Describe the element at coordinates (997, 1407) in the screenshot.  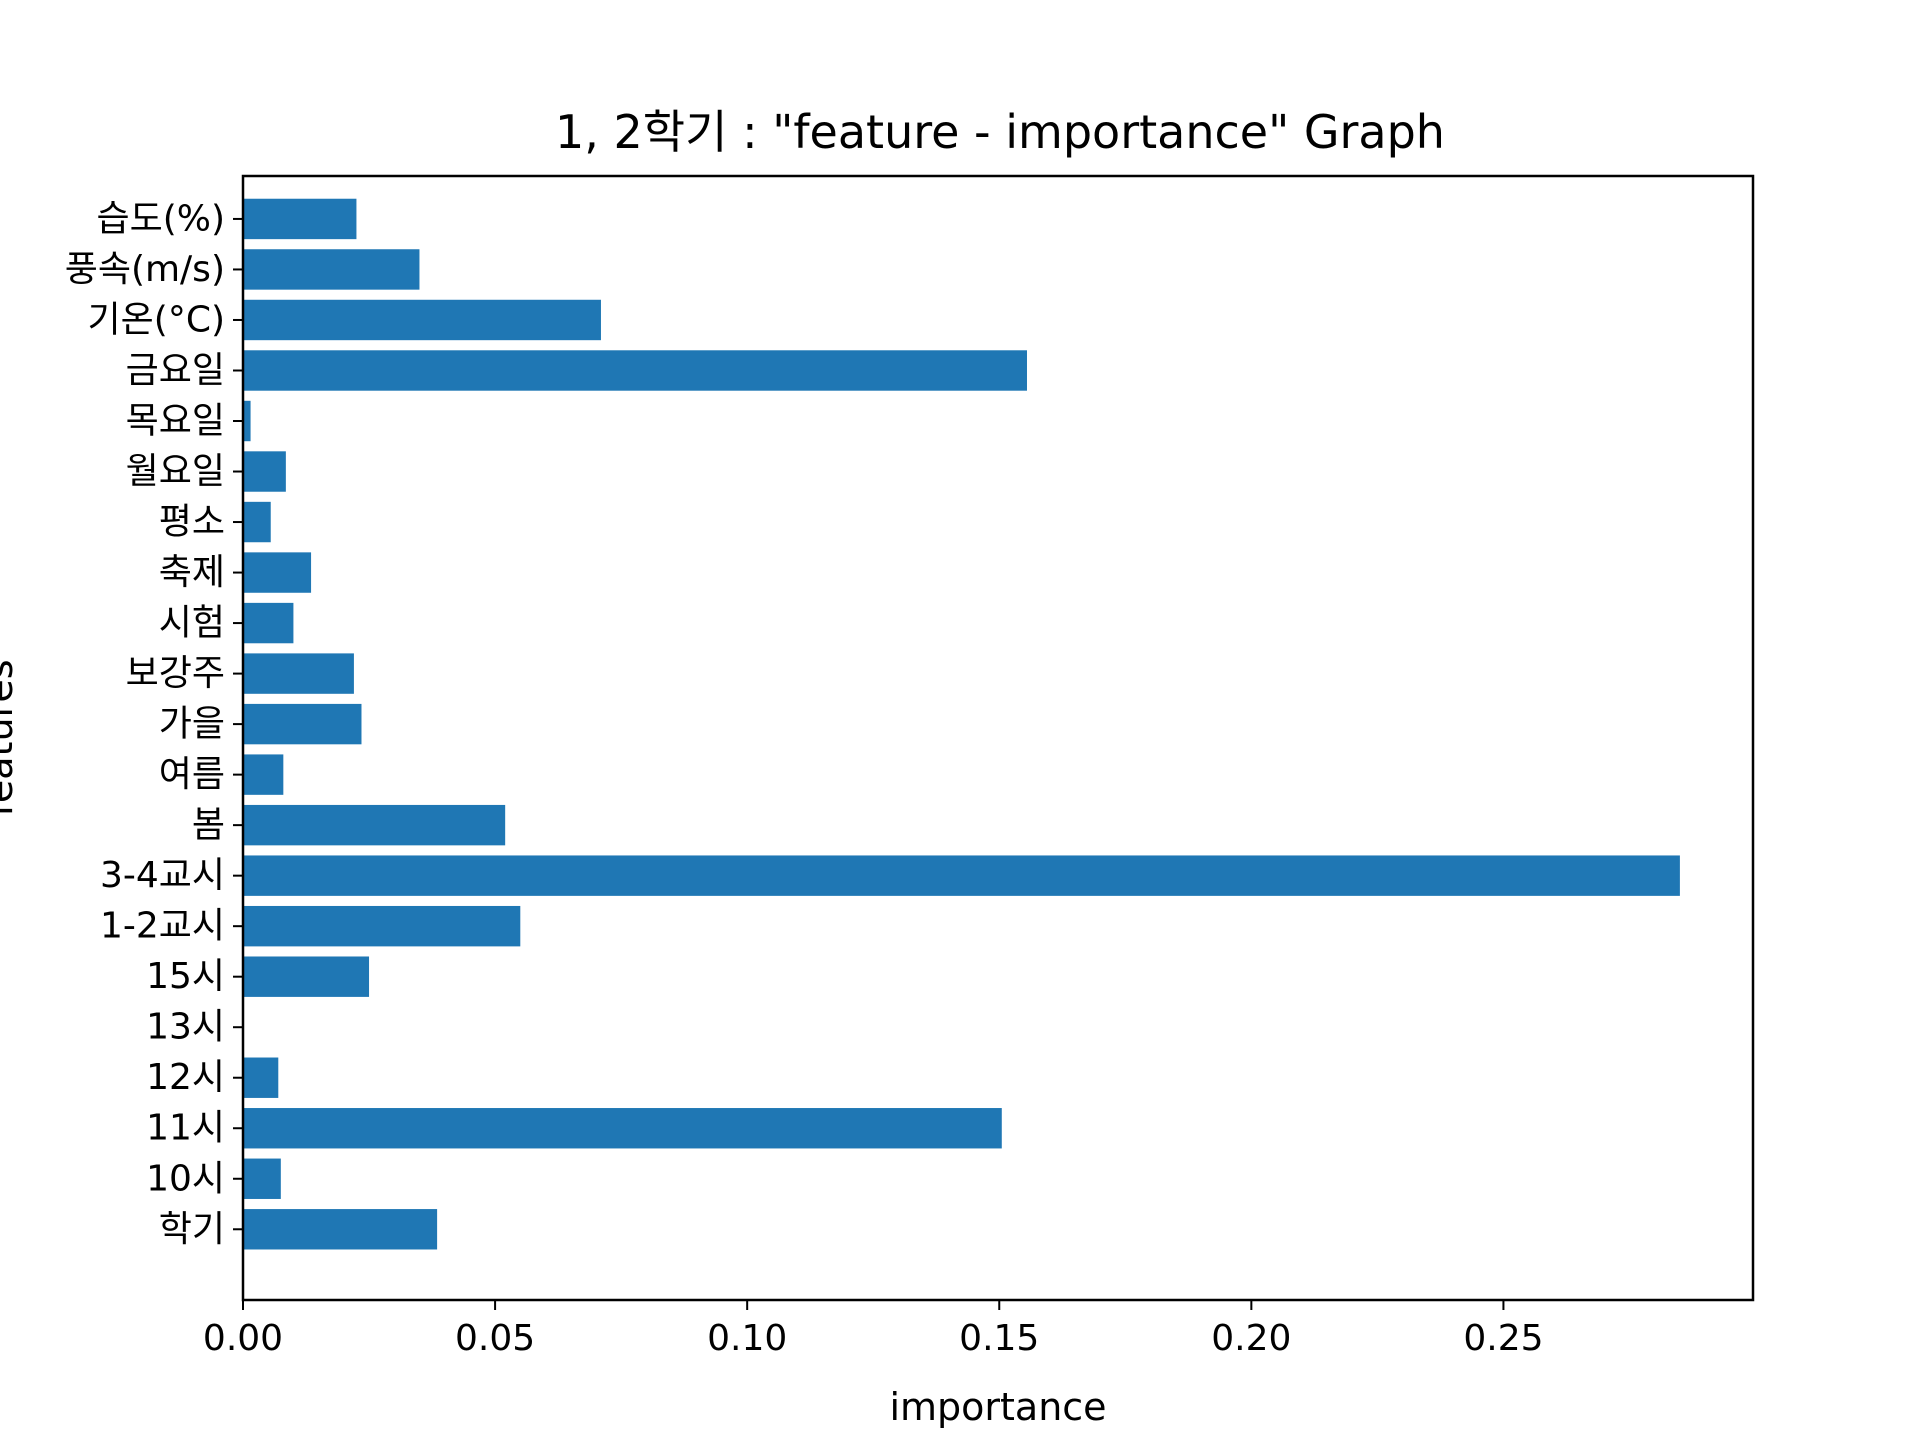
I see `x-axis-label: importance` at that location.